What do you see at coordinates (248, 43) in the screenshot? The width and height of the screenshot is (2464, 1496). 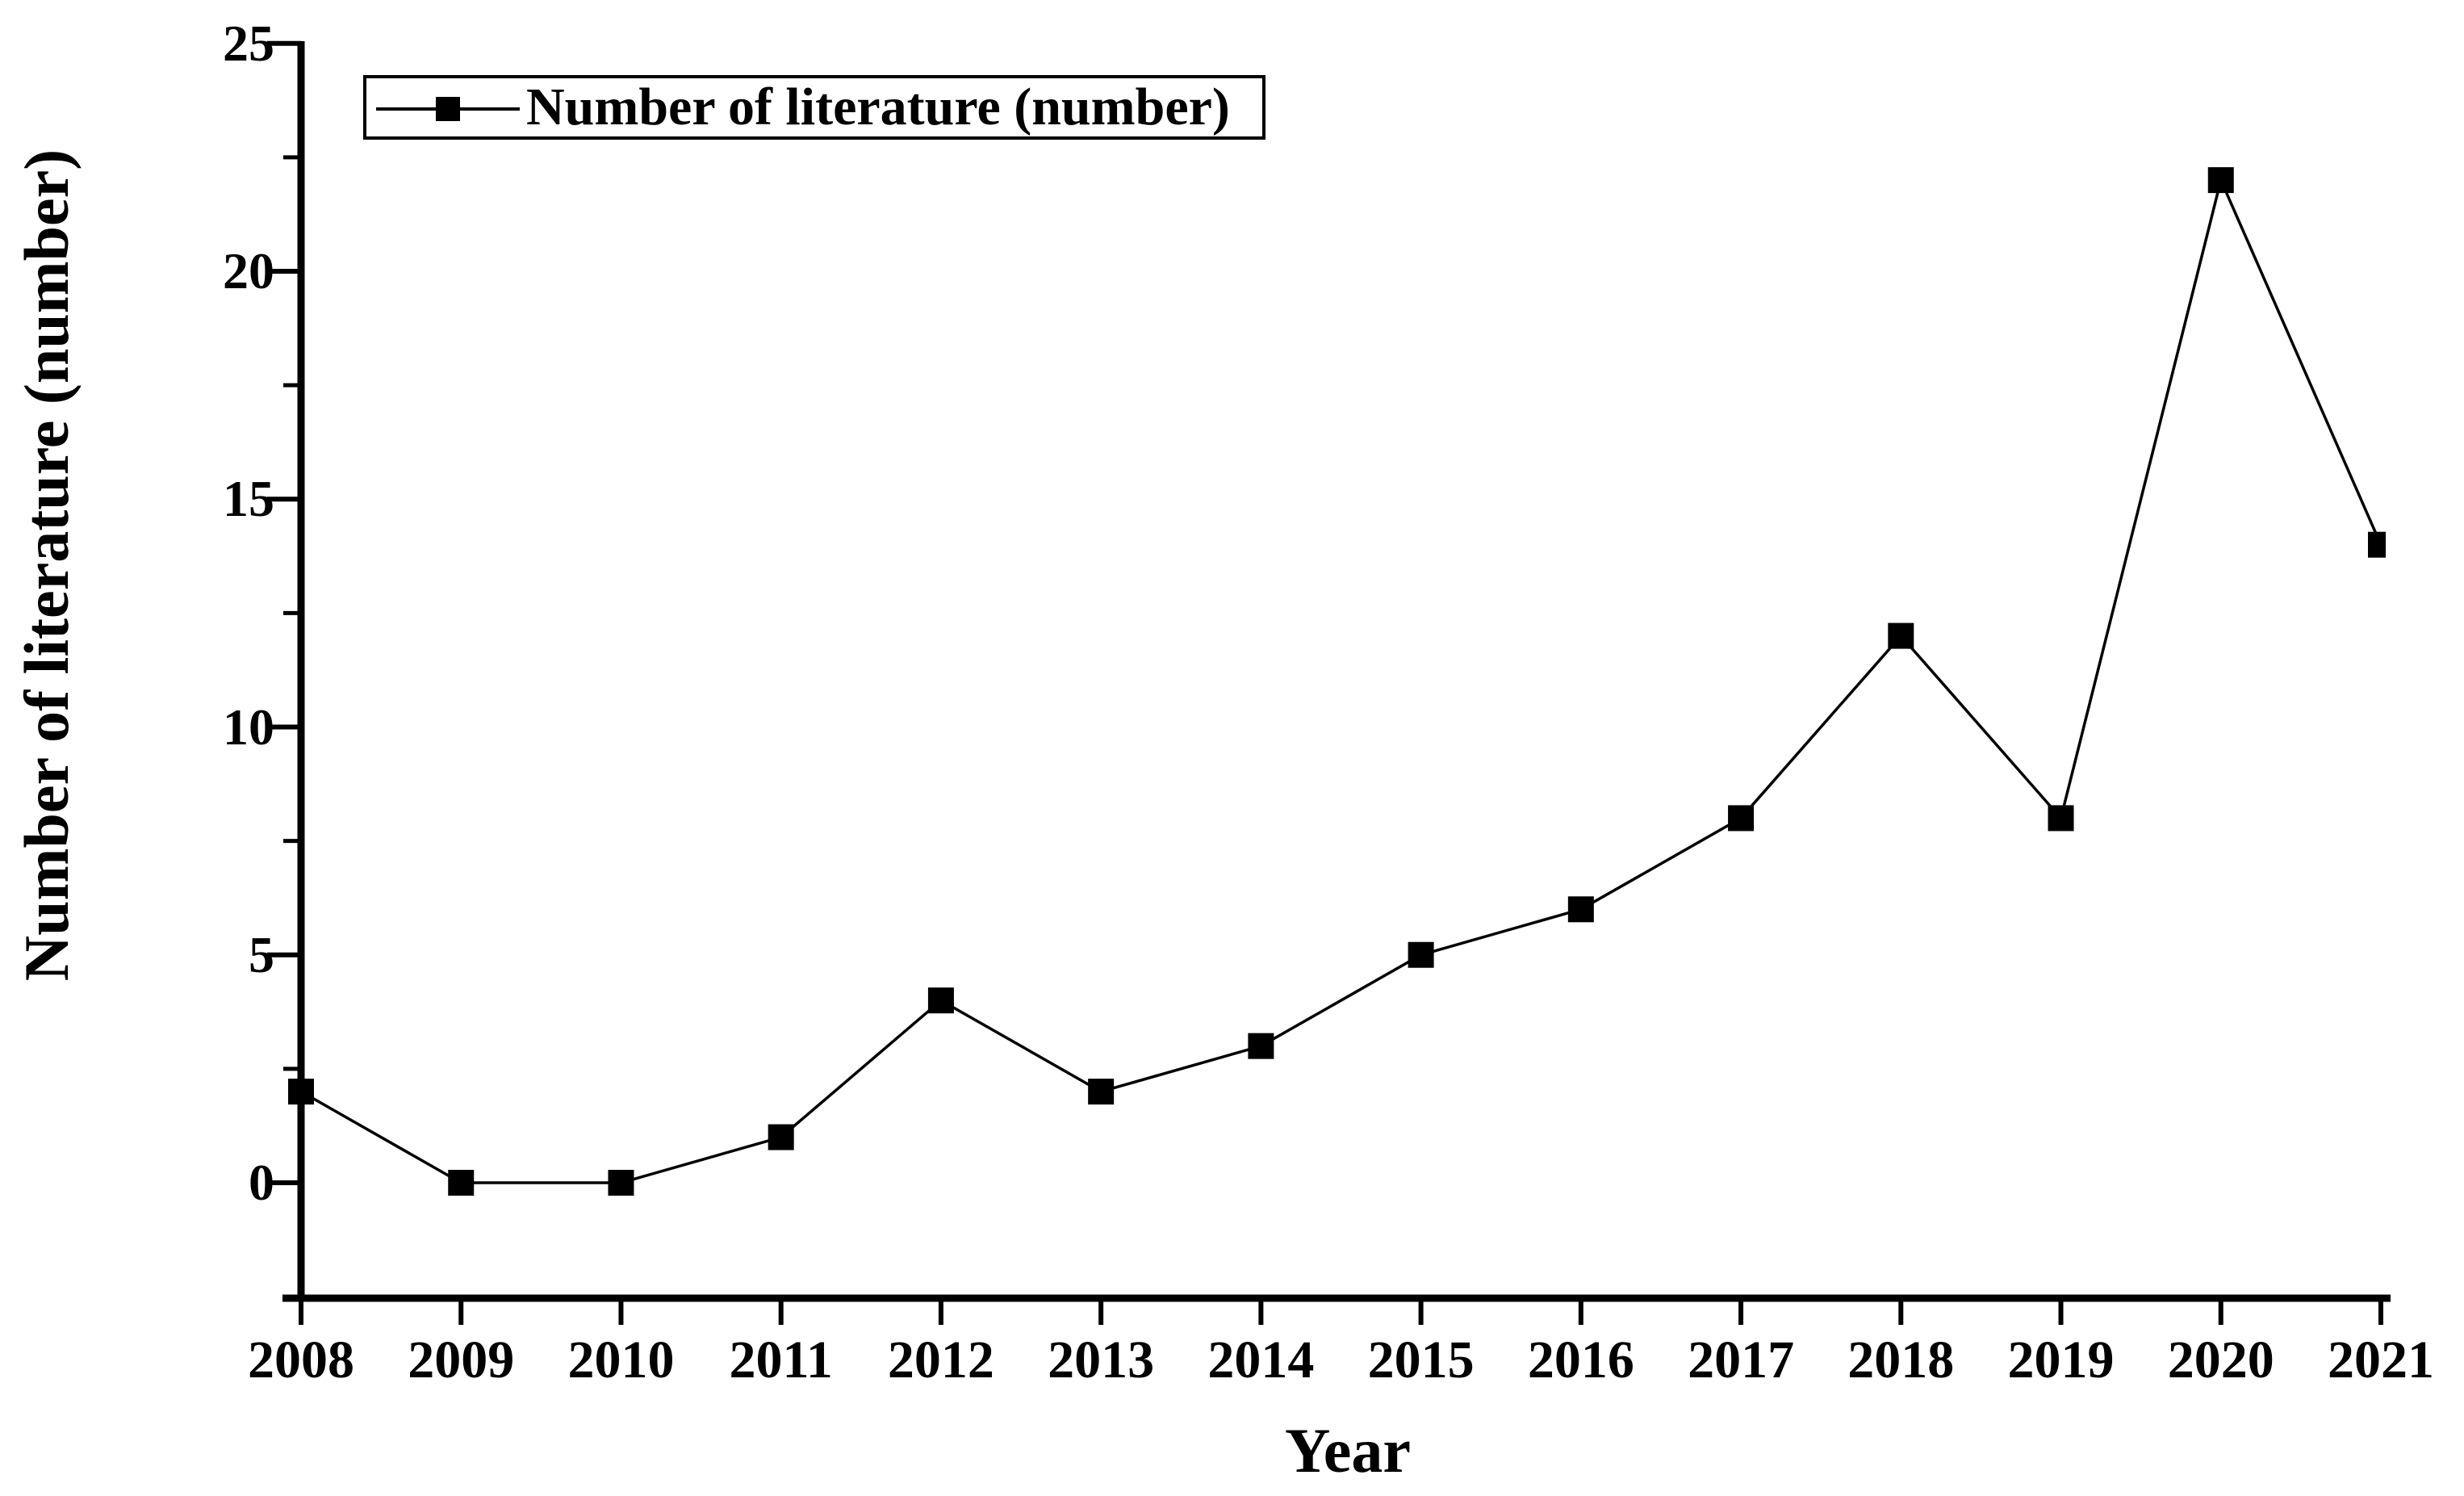 I see `y-tick-label: 25` at bounding box center [248, 43].